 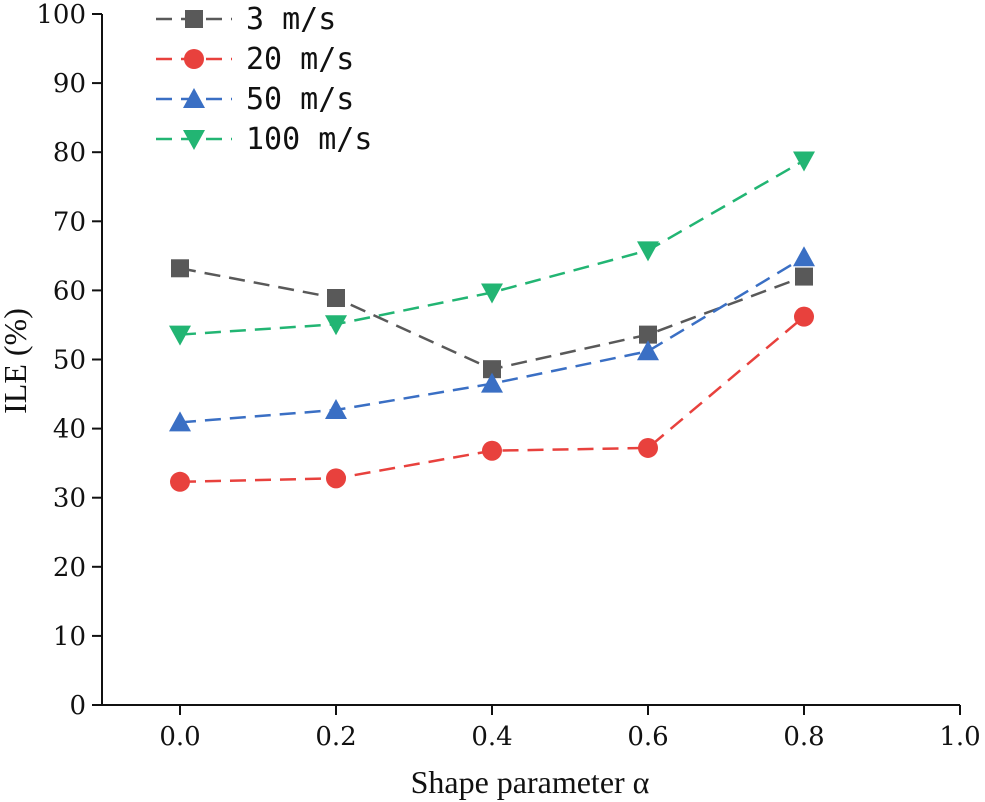 I want to click on legend-item: 50 m/s, so click(x=255, y=99).